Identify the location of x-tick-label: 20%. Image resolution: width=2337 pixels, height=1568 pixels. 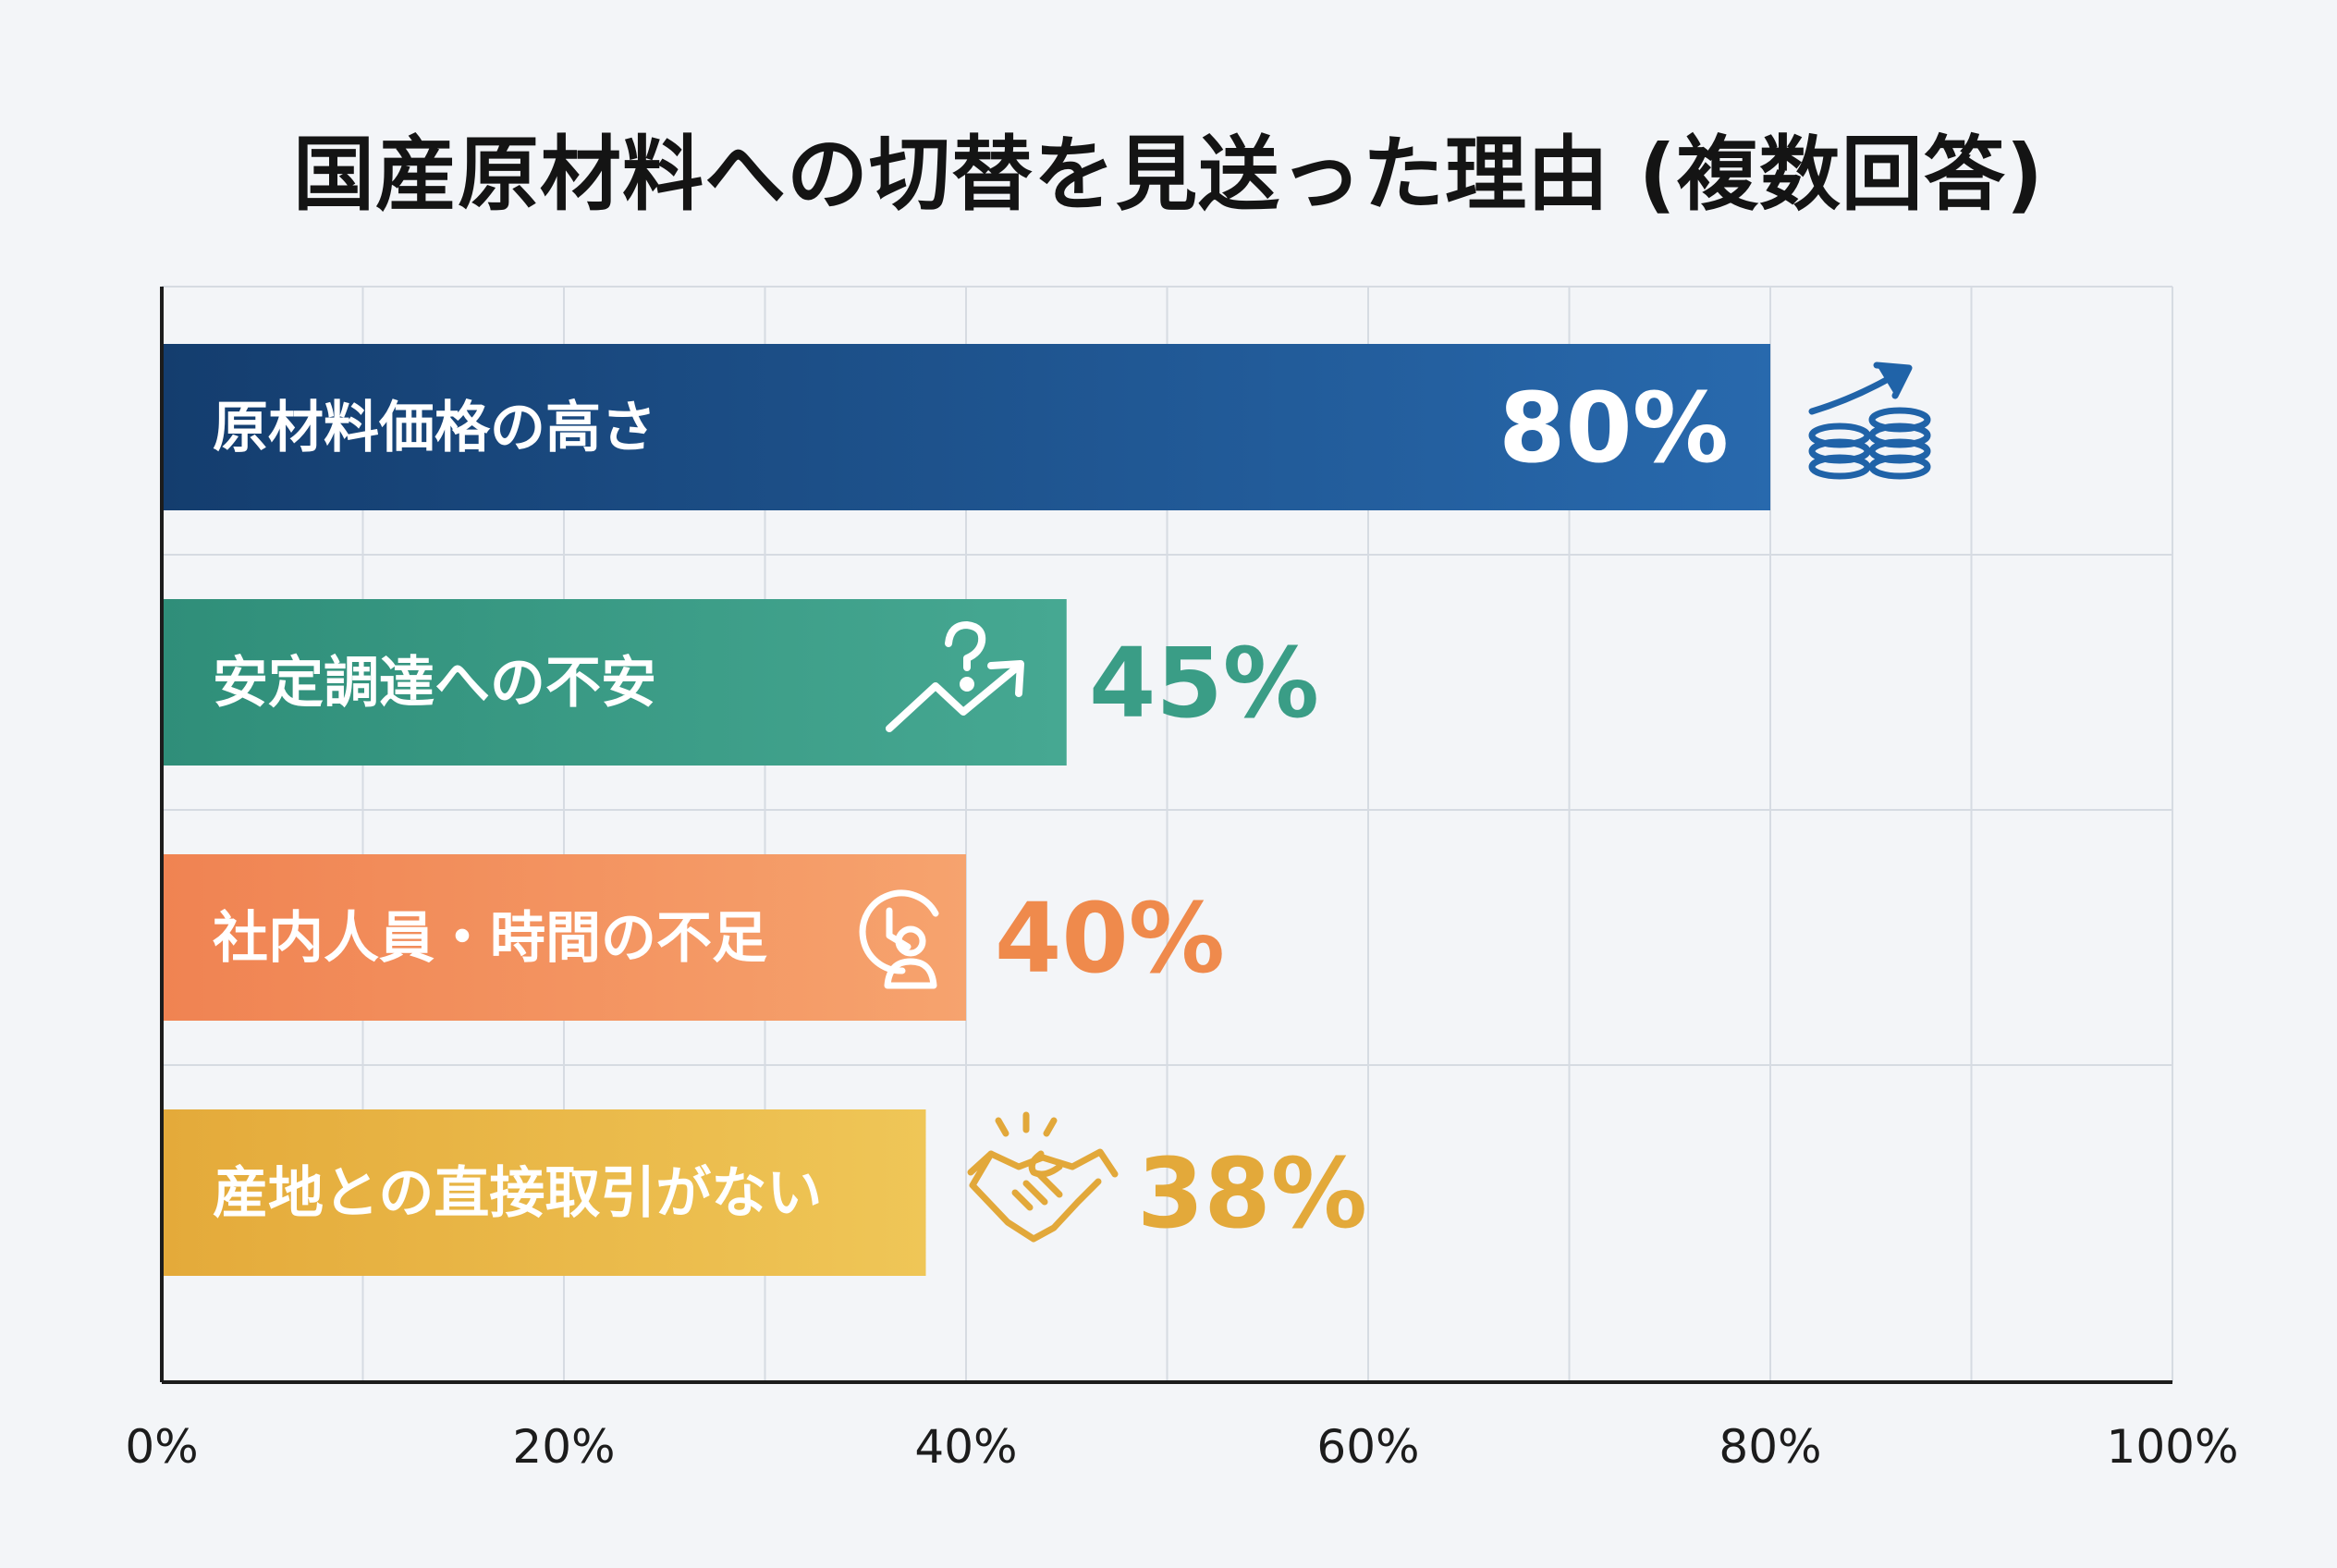
(563, 1447).